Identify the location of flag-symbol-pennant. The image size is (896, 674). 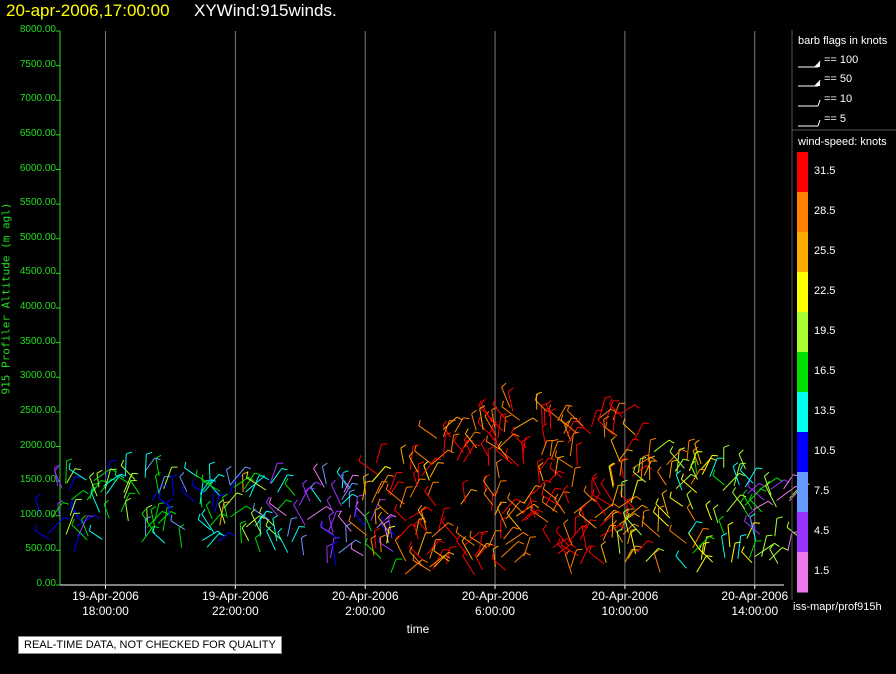
(817, 64).